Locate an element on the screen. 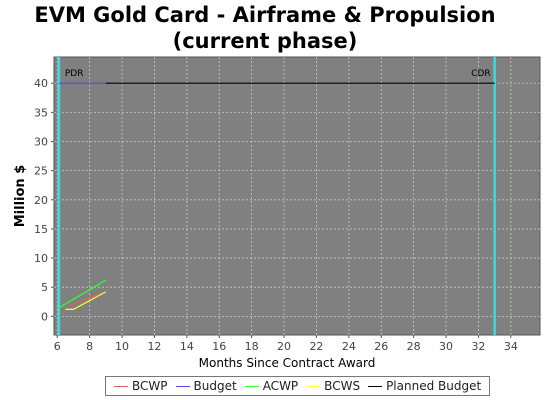 This screenshot has height=400, width=550. y-tick-label: 25 is located at coordinates (41, 171).